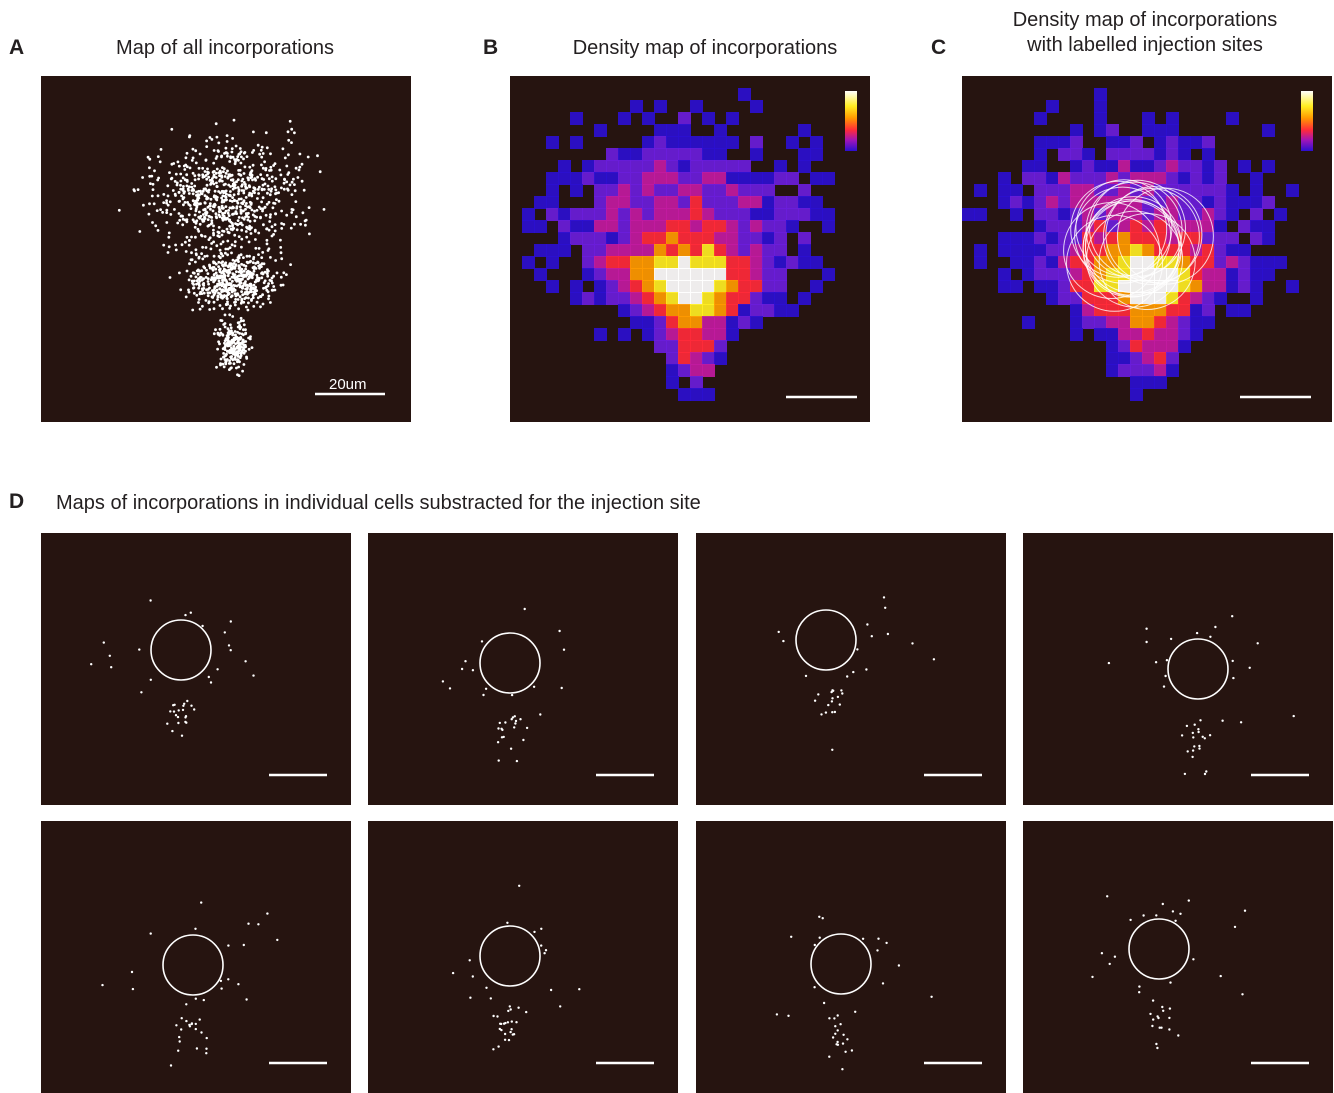 The height and width of the screenshot is (1093, 1334). I want to click on panel-b-density-map, so click(690, 249).